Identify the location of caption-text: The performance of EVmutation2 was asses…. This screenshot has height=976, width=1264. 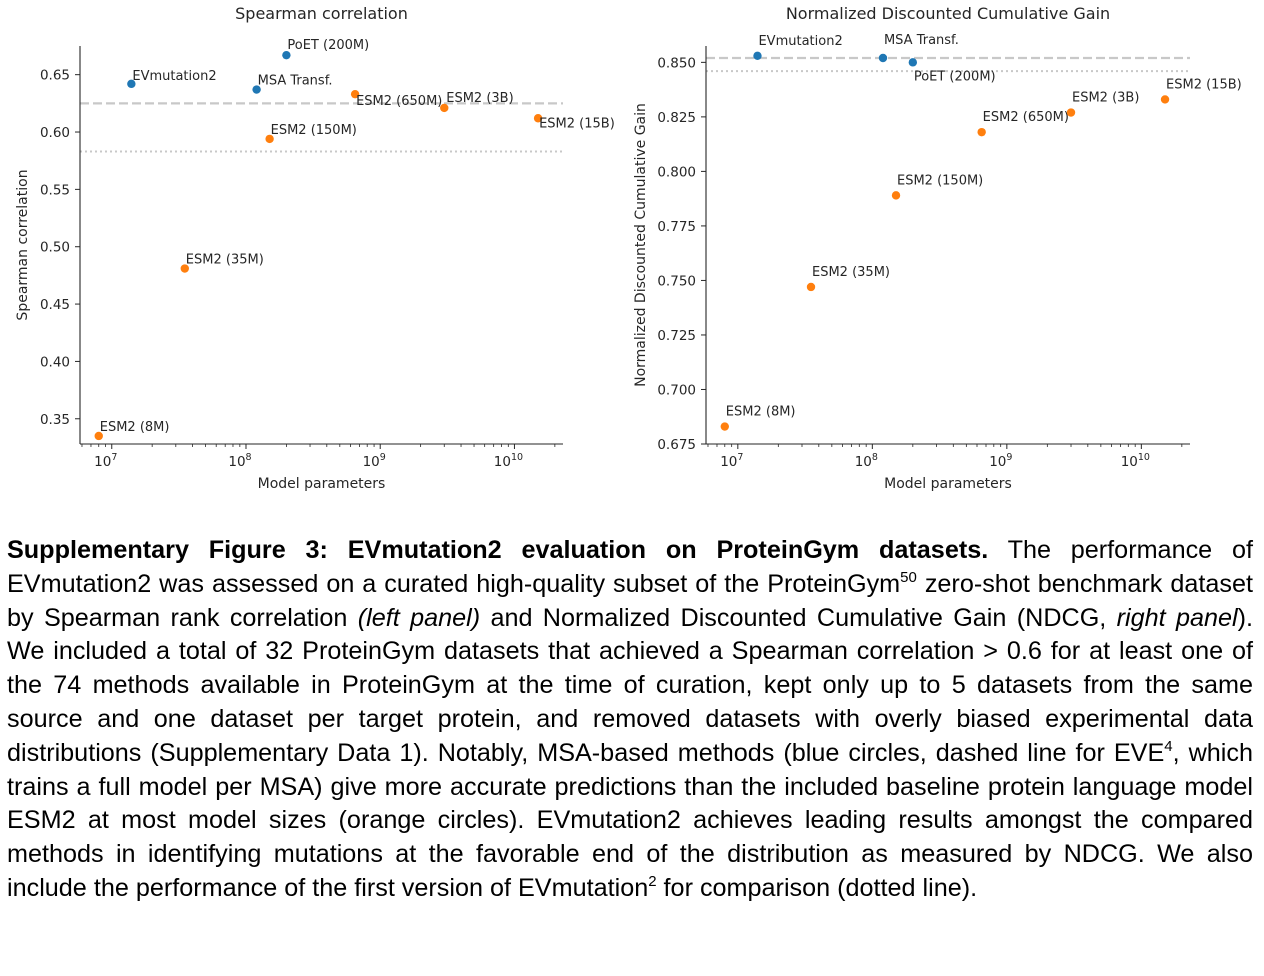
(630, 567).